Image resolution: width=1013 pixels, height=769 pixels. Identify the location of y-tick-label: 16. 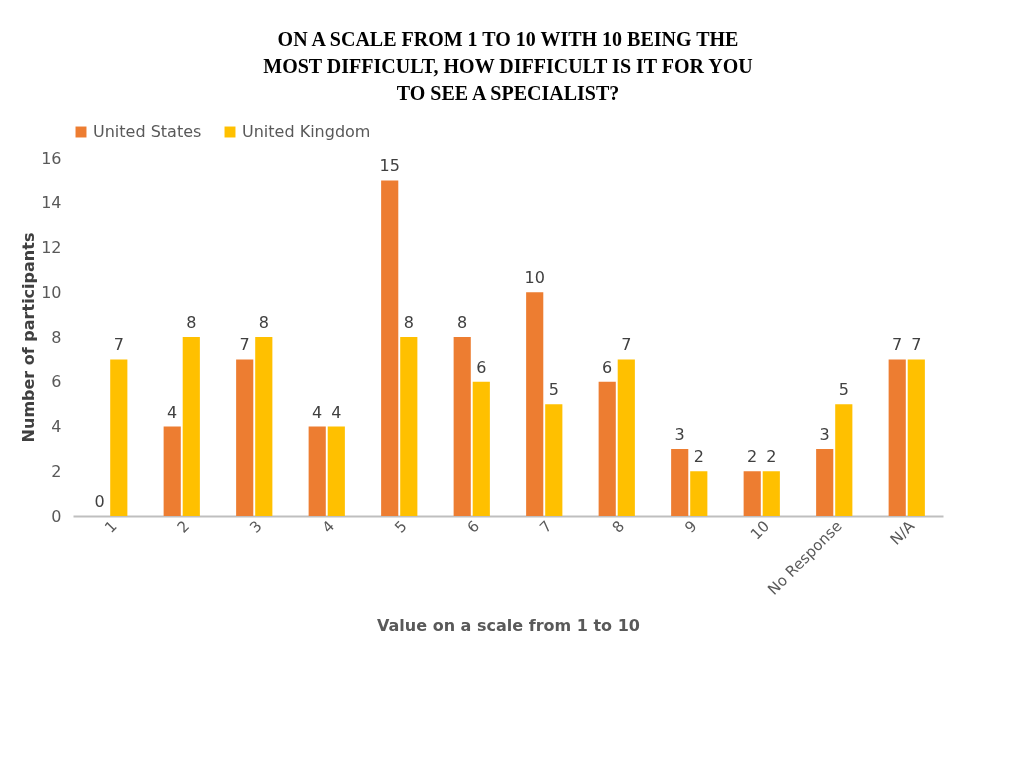
(51, 158).